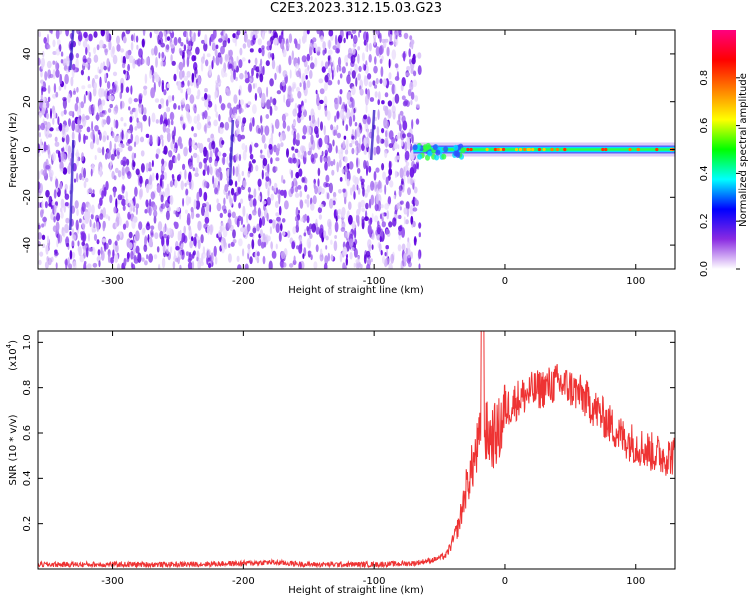 This screenshot has height=600, width=750. What do you see at coordinates (231, 152) in the screenshot?
I see `heatmap-streak` at bounding box center [231, 152].